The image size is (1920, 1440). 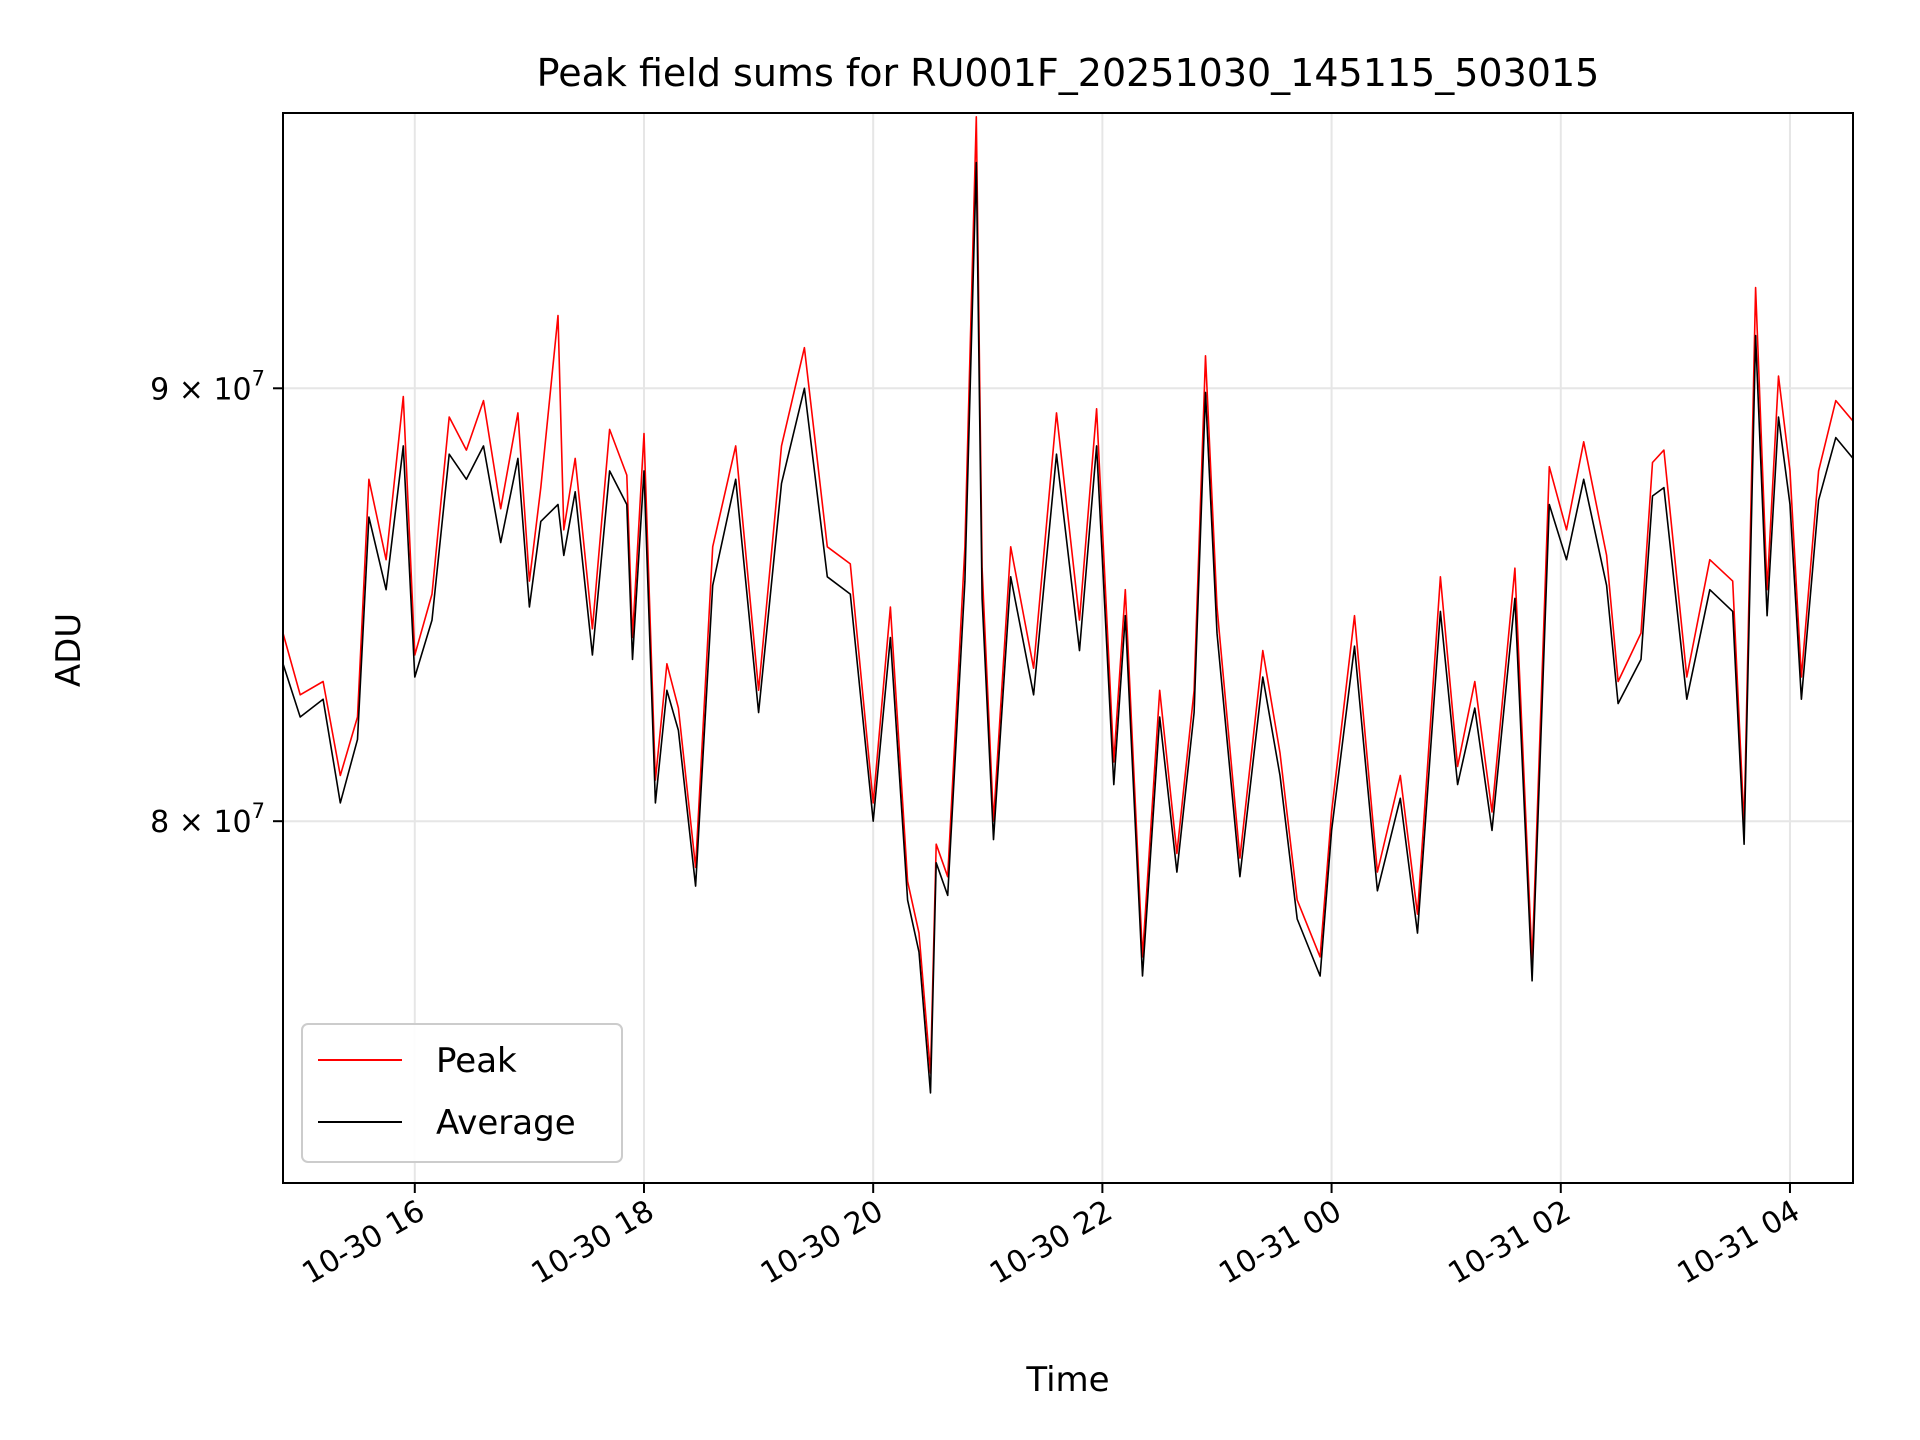 I want to click on y-tick-mantissa: 8, so click(x=159, y=822).